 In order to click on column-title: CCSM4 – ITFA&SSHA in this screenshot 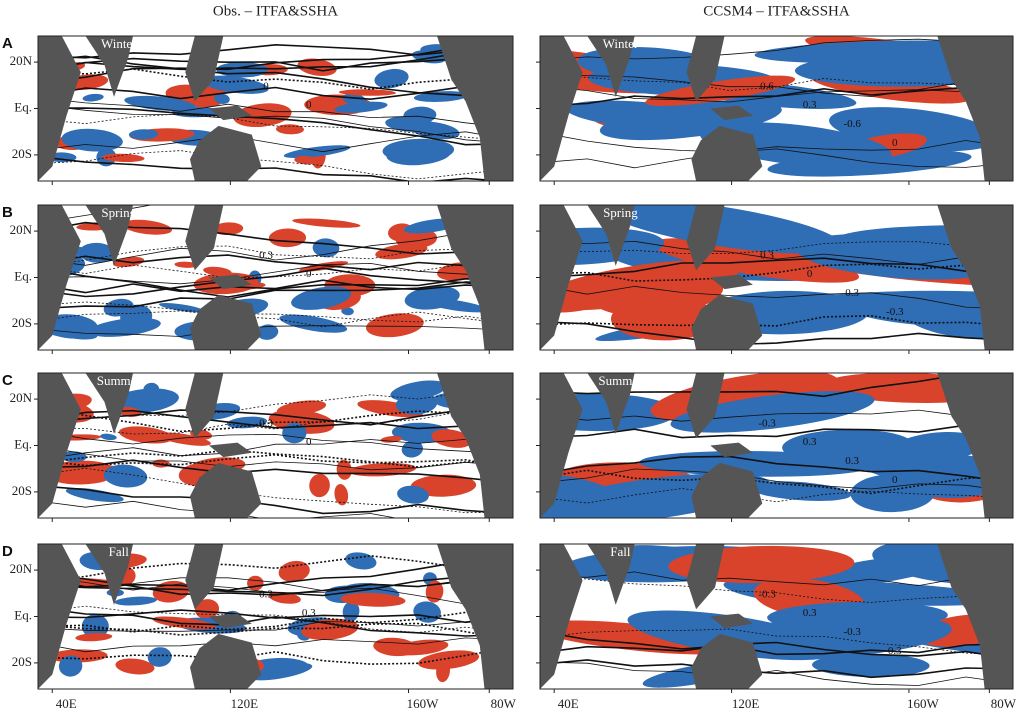, I will do `click(776, 11)`.